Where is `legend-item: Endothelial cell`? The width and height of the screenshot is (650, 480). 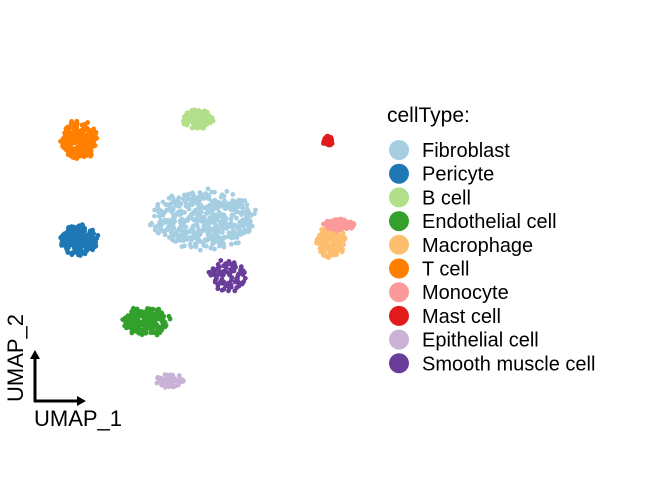 legend-item: Endothelial cell is located at coordinates (473, 222).